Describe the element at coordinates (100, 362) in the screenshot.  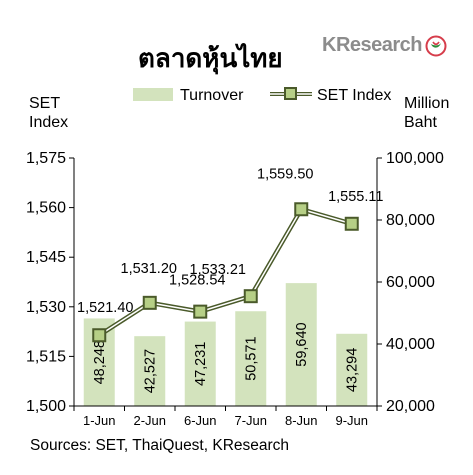
I see `turnover-bar-label: 48,248` at that location.